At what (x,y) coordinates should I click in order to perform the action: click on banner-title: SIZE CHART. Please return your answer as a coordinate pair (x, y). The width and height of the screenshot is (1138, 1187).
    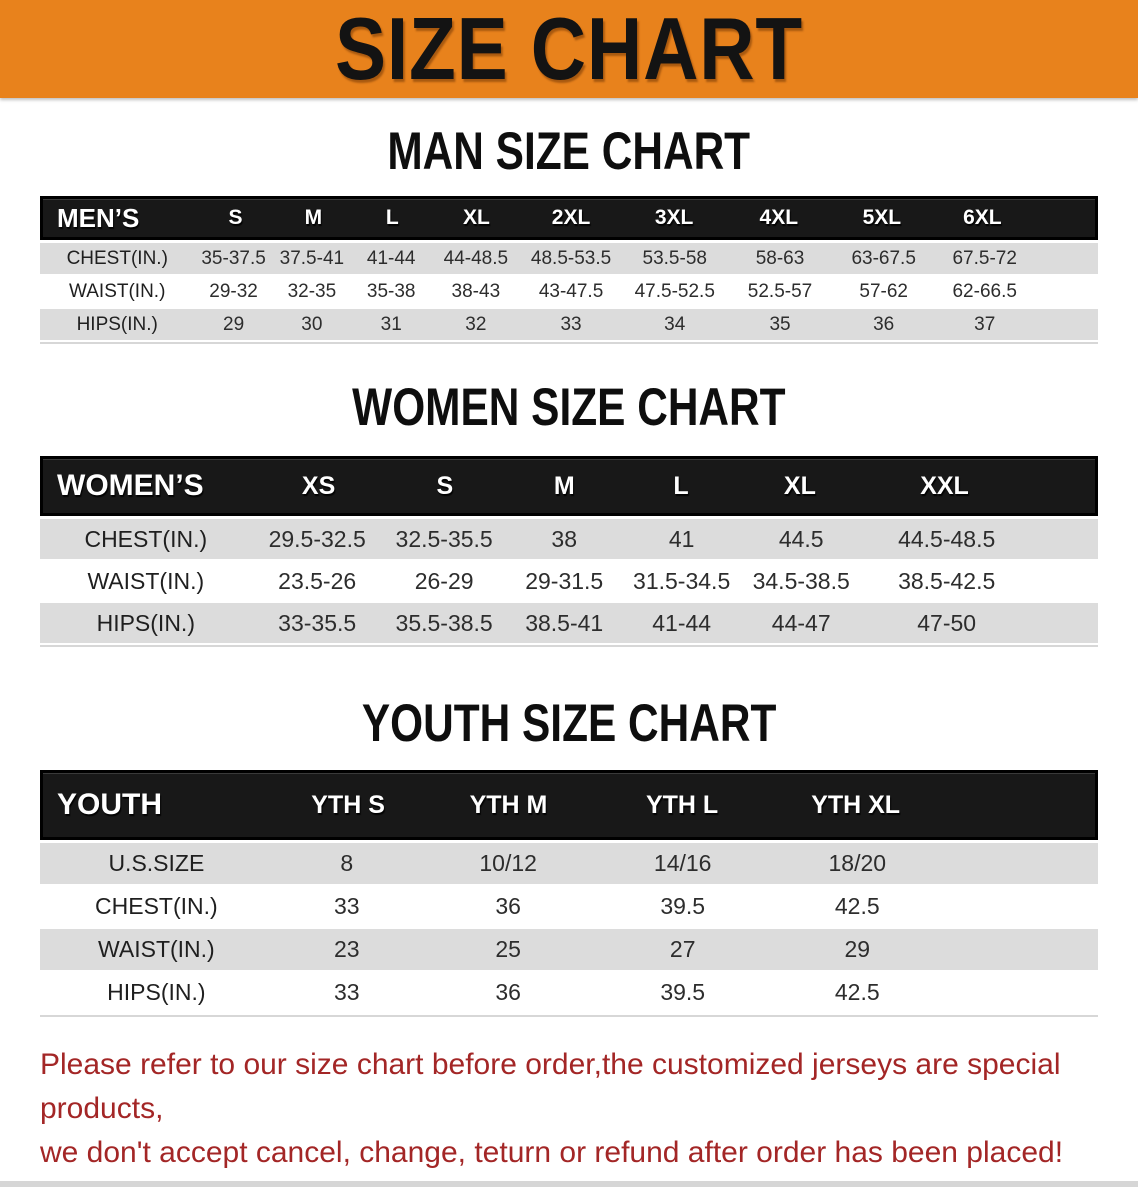
    Looking at the image, I should click on (569, 49).